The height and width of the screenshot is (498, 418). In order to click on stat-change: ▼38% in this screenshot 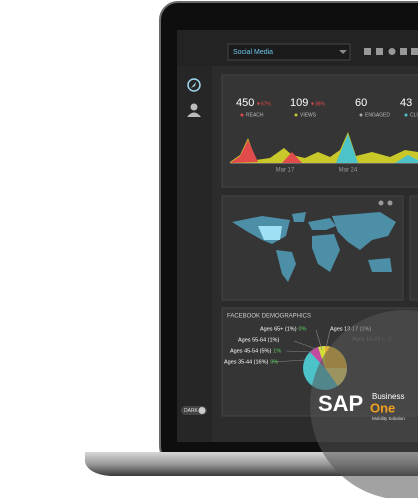, I will do `click(318, 104)`.